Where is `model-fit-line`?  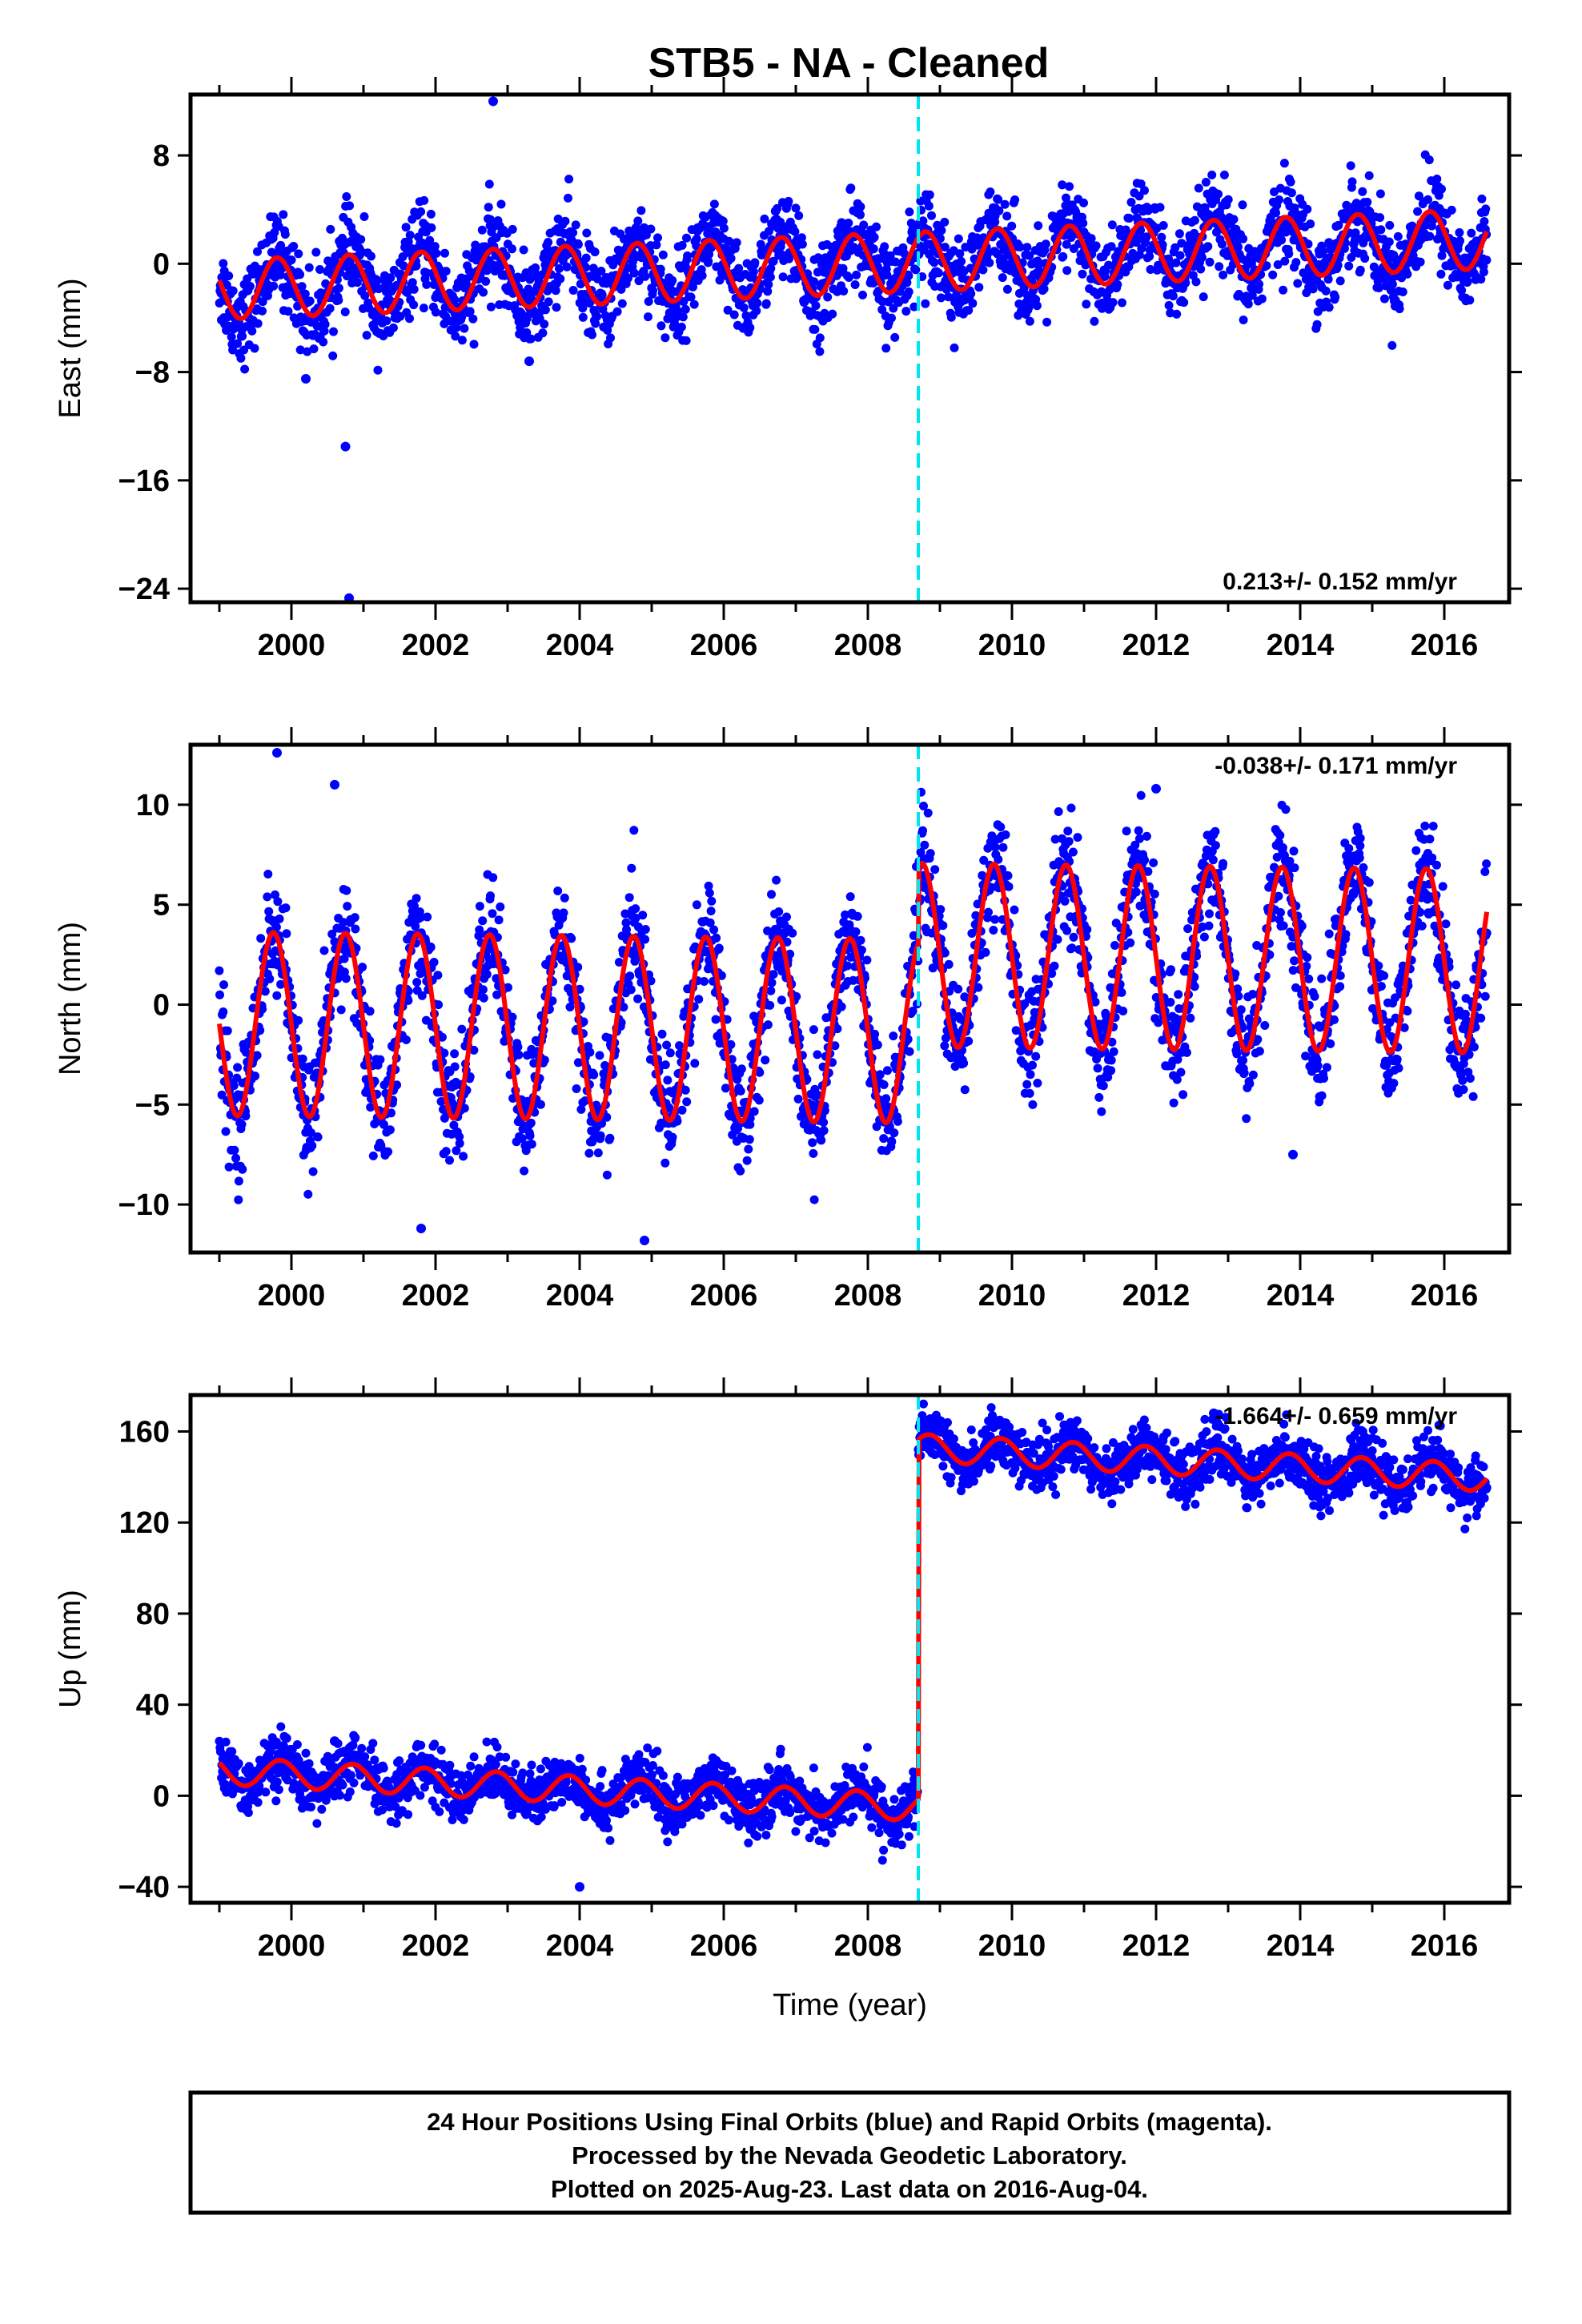
model-fit-line is located at coordinates (853, 265).